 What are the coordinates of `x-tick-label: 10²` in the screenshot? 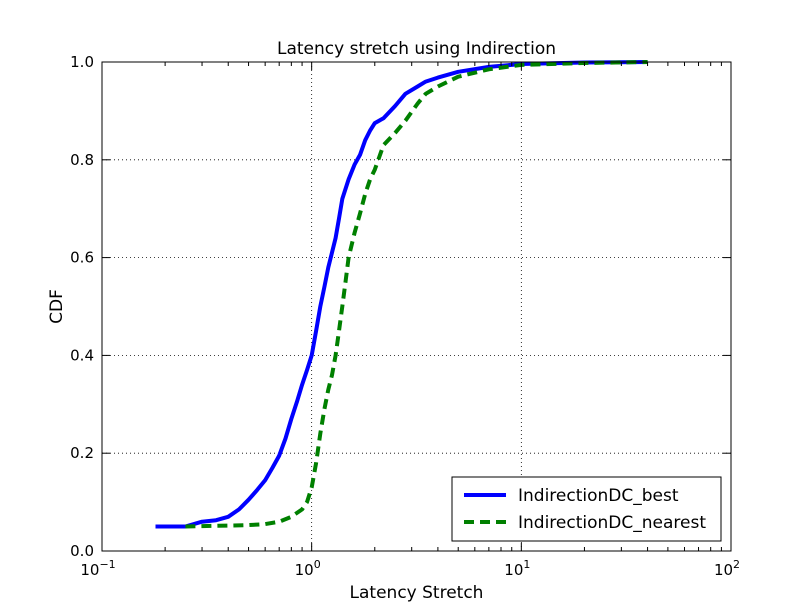 It's located at (727, 568).